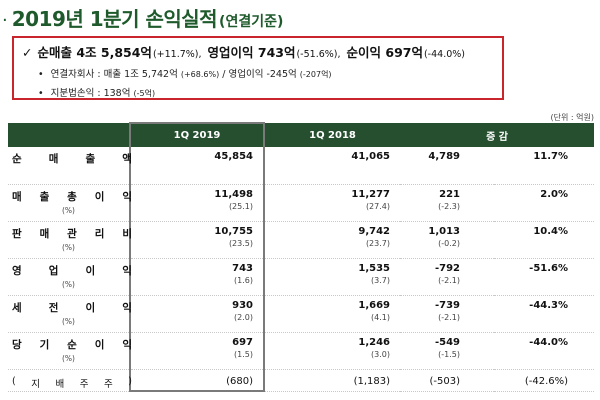 Image resolution: width=600 pixels, height=400 pixels. What do you see at coordinates (242, 305) in the screenshot?
I see `cell-value: 930` at bounding box center [242, 305].